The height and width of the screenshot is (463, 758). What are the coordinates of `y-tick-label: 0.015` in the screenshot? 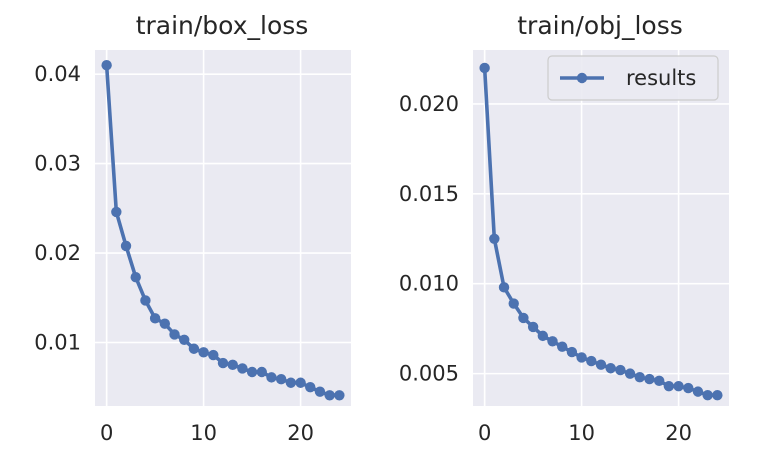 It's located at (429, 194).